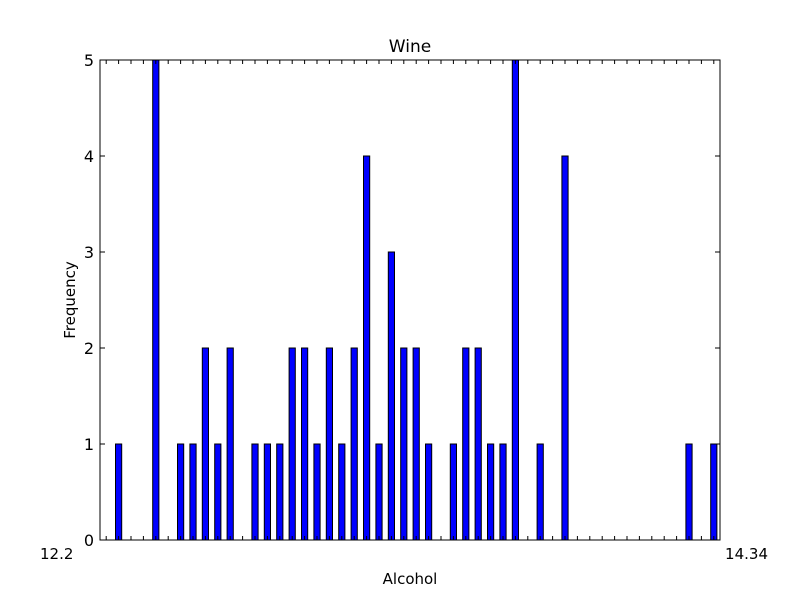 The image size is (800, 604). Describe the element at coordinates (746, 554) in the screenshot. I see `x-tick-label-last: 14.34` at that location.